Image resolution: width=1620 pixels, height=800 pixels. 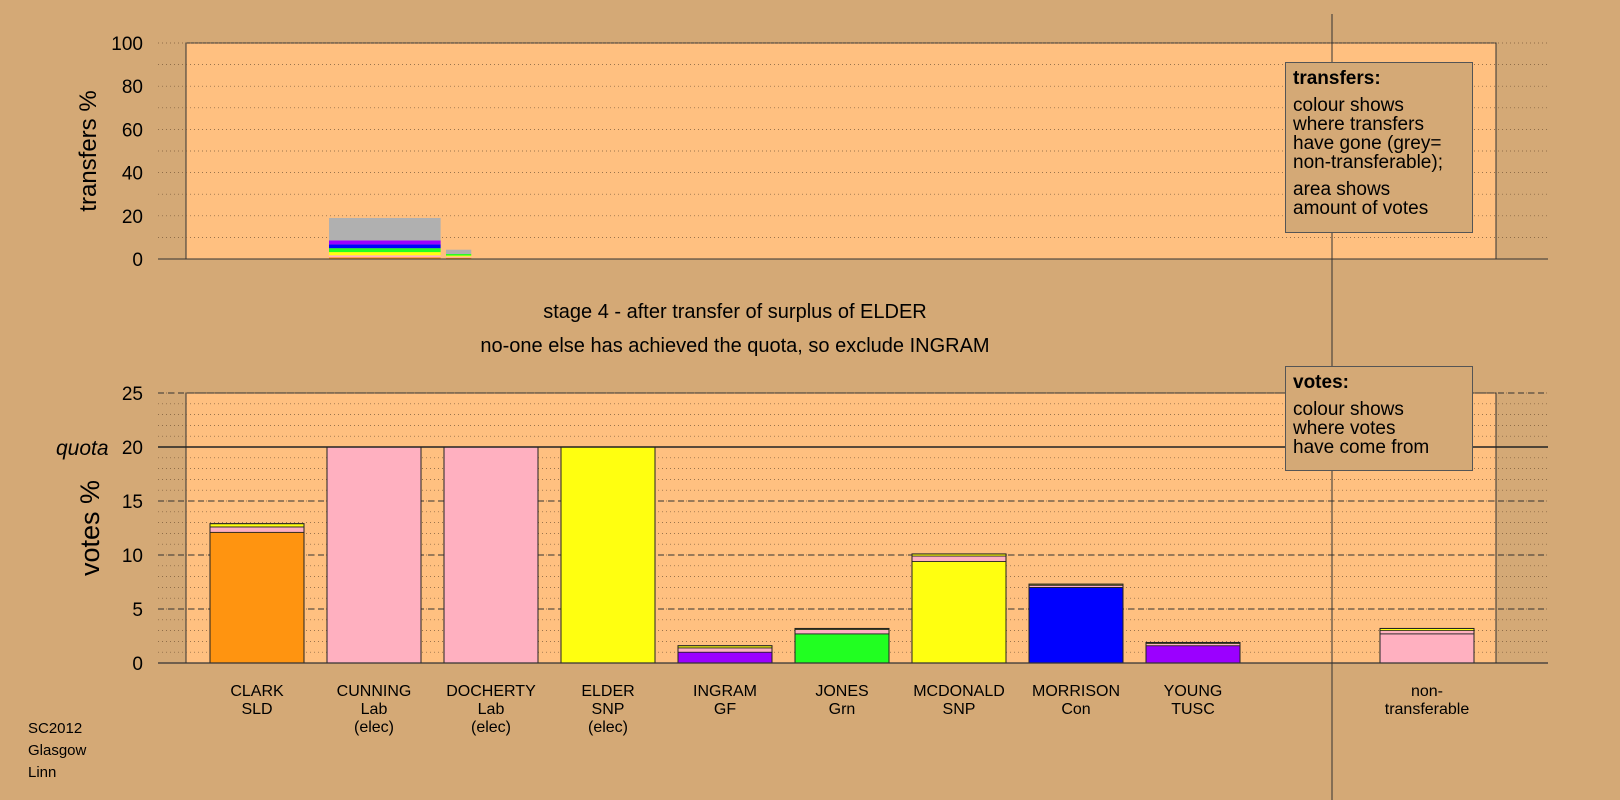 What do you see at coordinates (1427, 691) in the screenshot?
I see `candidate-label: non-` at bounding box center [1427, 691].